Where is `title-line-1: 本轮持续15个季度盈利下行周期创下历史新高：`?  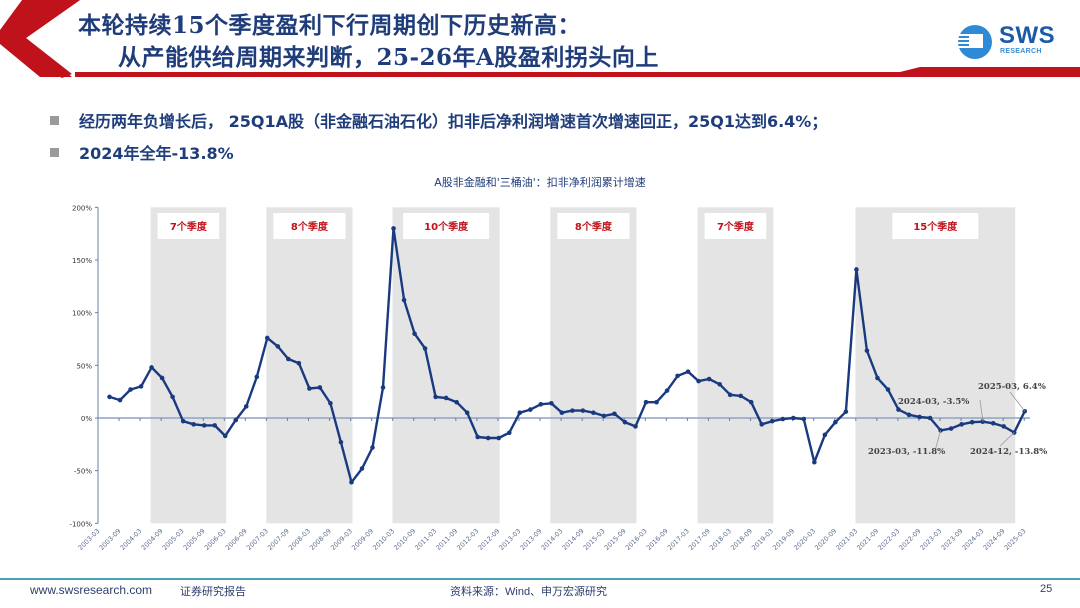
title-line-1: 本轮持续15个季度盈利下行周期创下历史新高： is located at coordinates (330, 25).